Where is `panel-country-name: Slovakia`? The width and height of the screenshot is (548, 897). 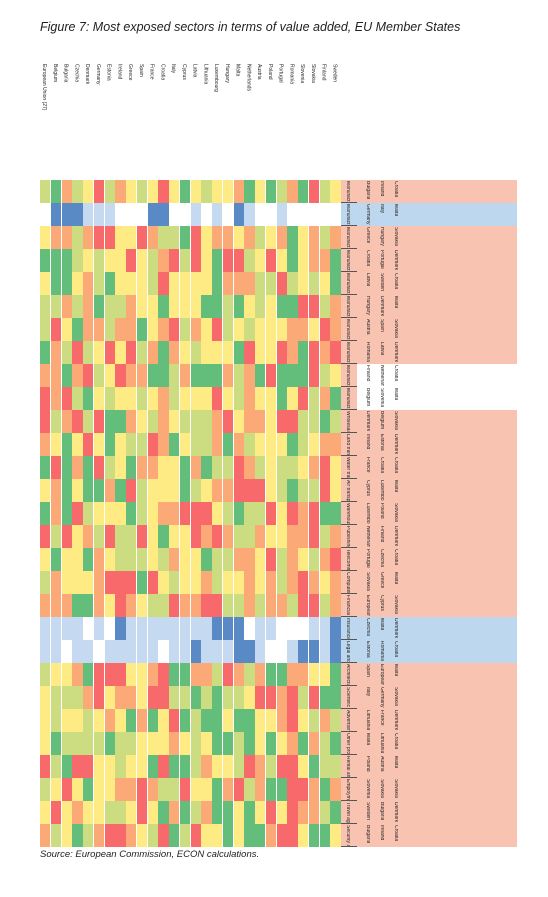 panel-country-name: Slovakia is located at coordinates (395, 328).